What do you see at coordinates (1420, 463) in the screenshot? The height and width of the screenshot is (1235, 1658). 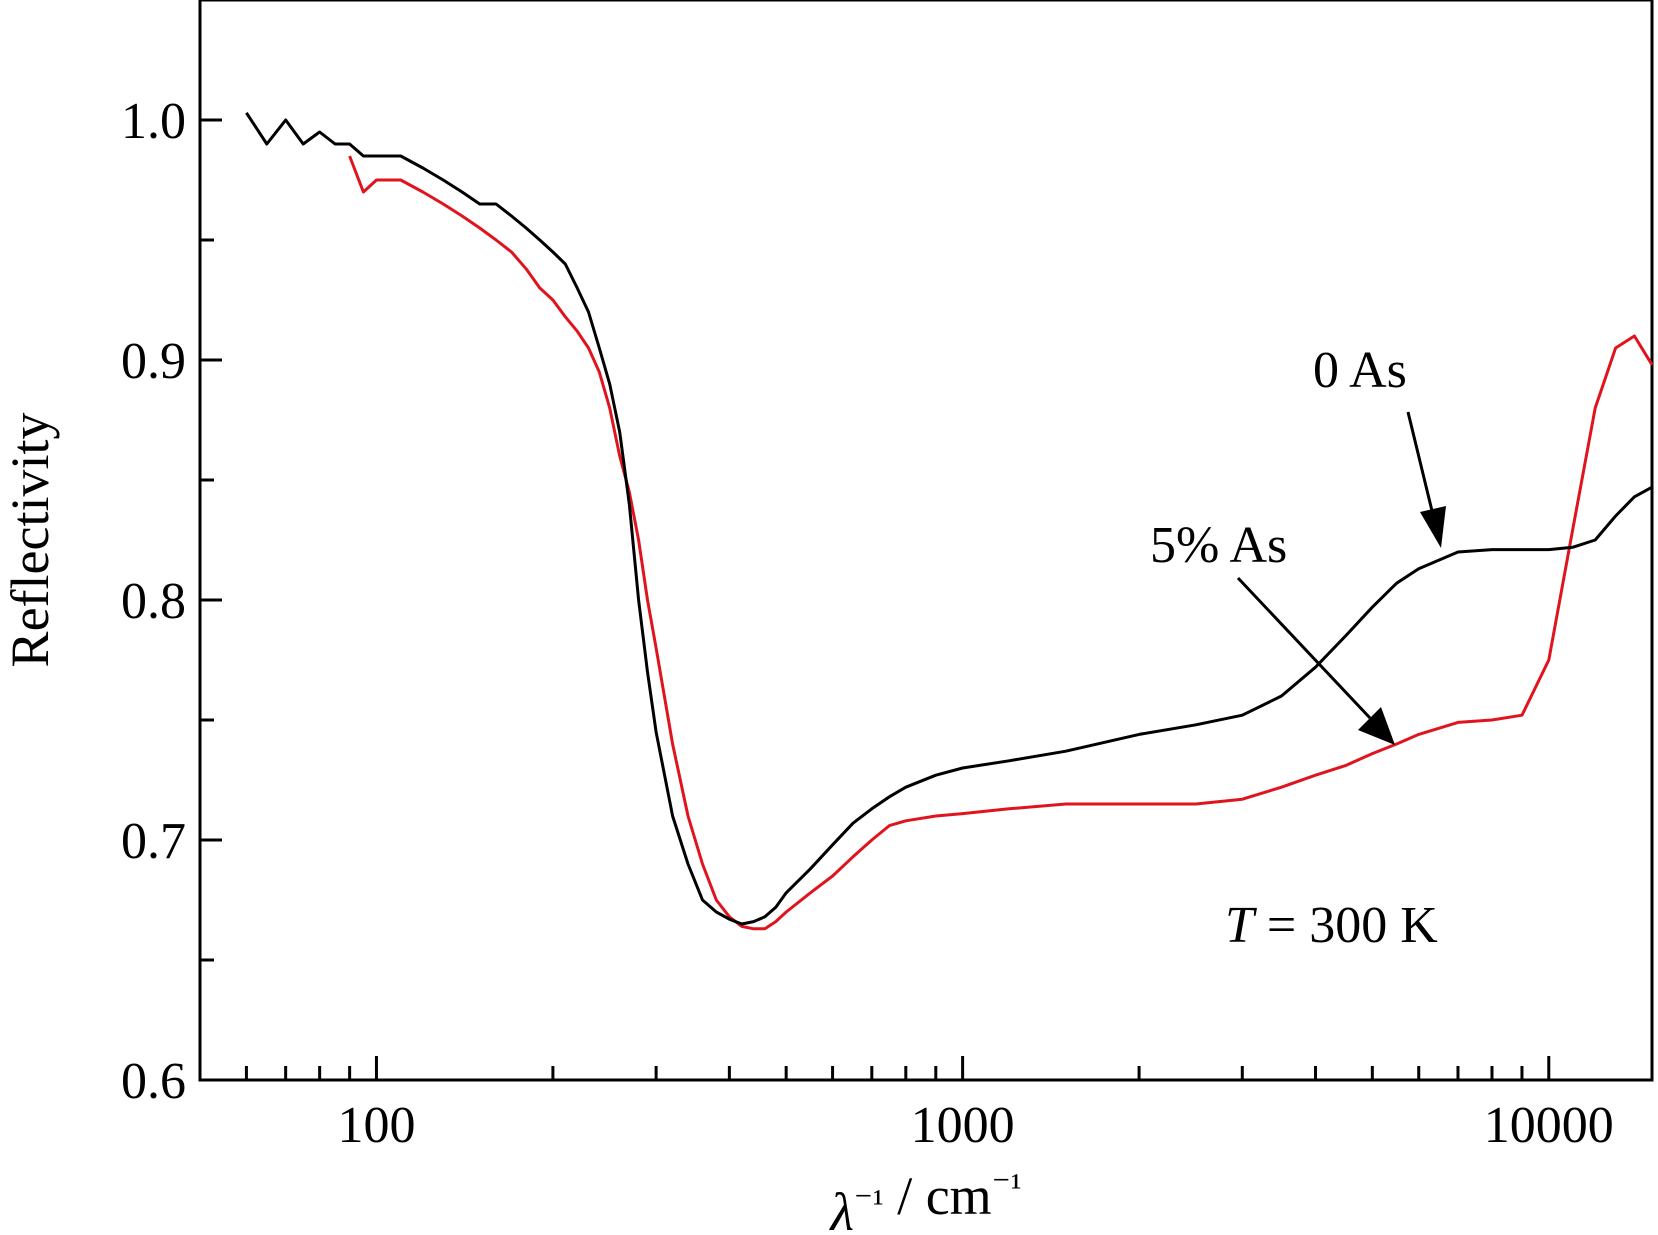 I see `arrow-0as-line` at bounding box center [1420, 463].